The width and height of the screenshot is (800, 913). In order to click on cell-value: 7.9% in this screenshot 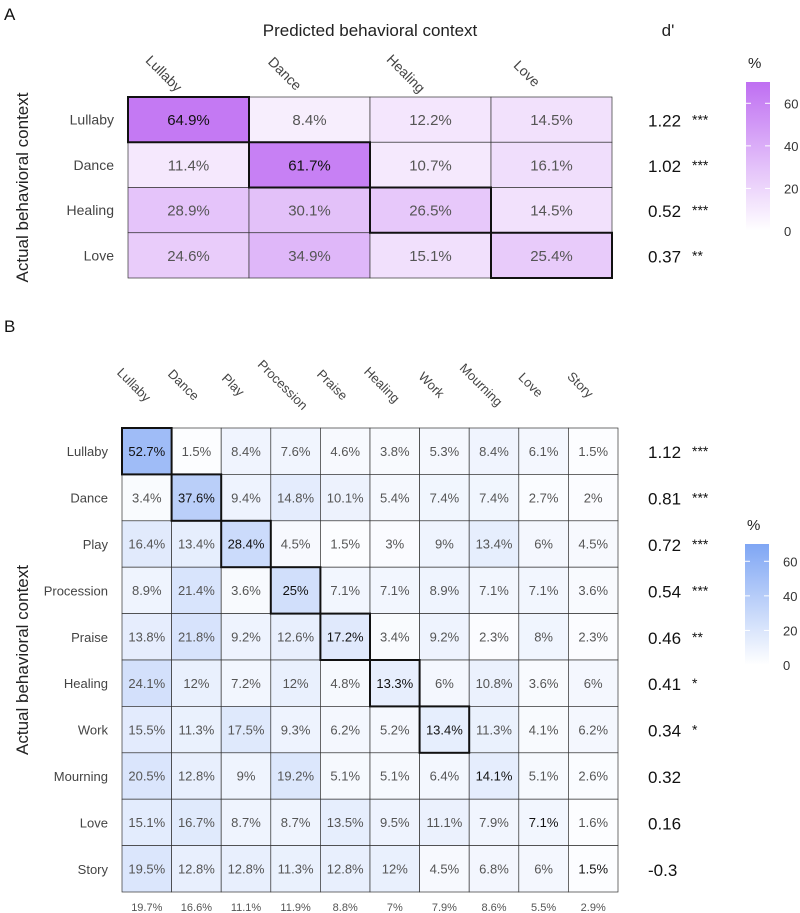, I will do `click(494, 822)`.